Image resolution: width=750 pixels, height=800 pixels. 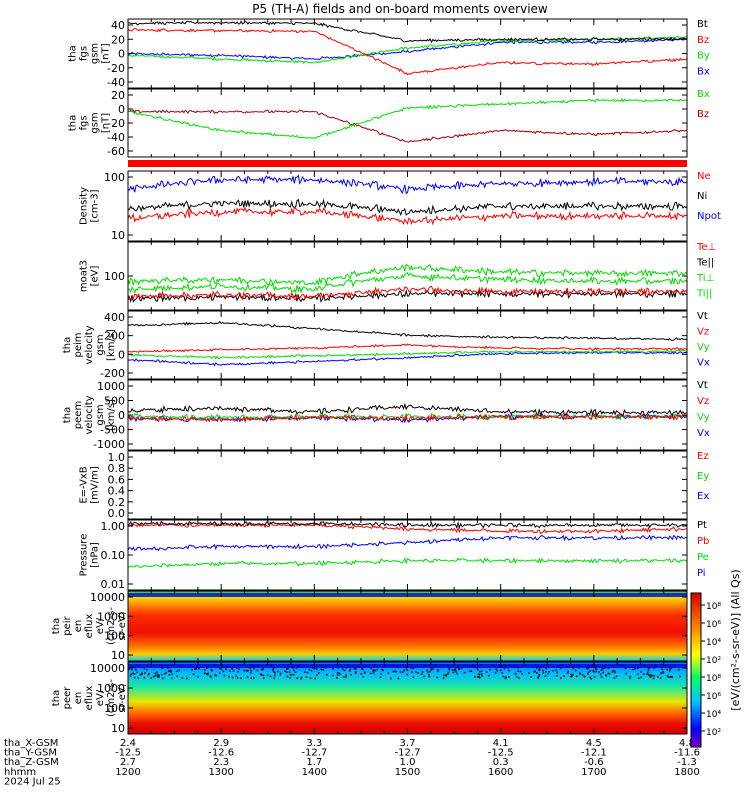 I want to click on legend-label: Ez, so click(x=703, y=456).